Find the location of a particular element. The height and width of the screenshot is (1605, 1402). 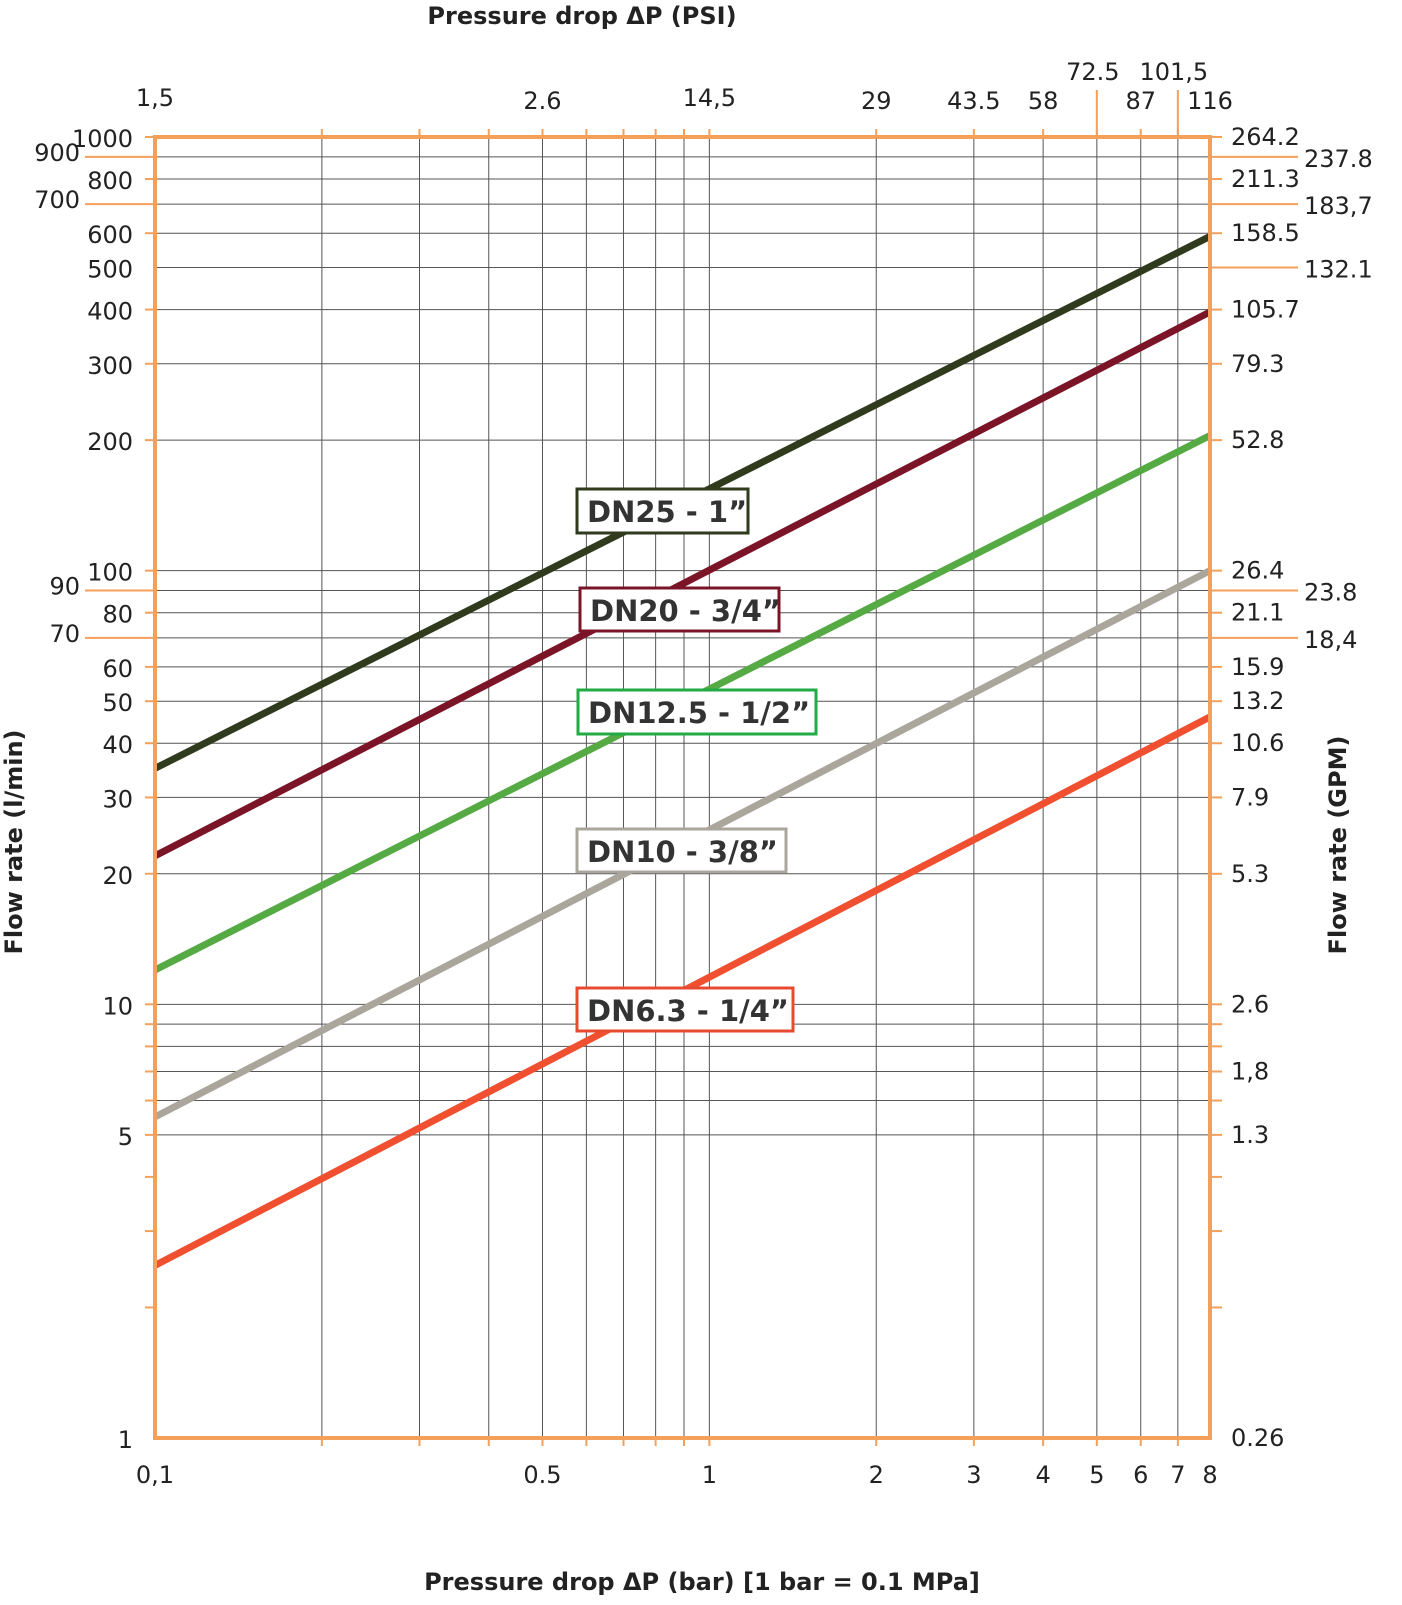

x-top-tick-label: 2.6 is located at coordinates (542, 101).